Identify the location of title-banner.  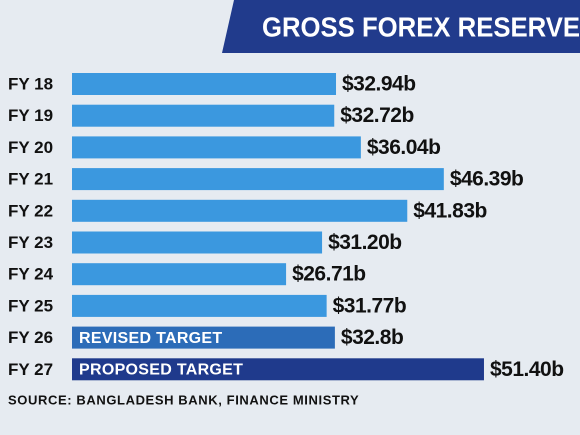
(401, 26).